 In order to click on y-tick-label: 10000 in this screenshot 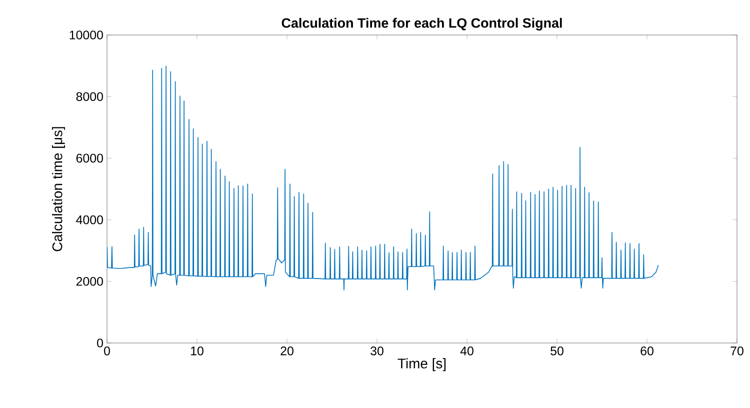, I will do `click(86, 35)`.